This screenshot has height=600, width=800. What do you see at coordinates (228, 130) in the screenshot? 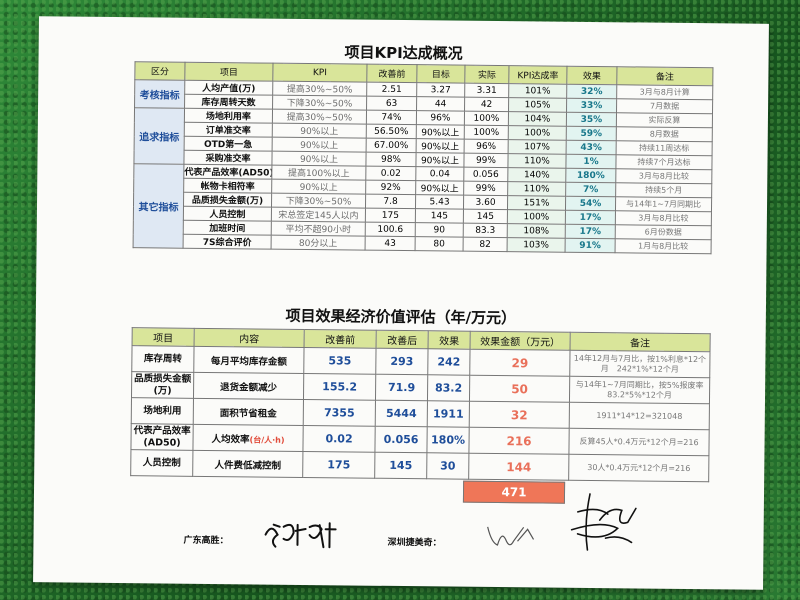
I see `kpi-item-cell: 订单准交率` at bounding box center [228, 130].